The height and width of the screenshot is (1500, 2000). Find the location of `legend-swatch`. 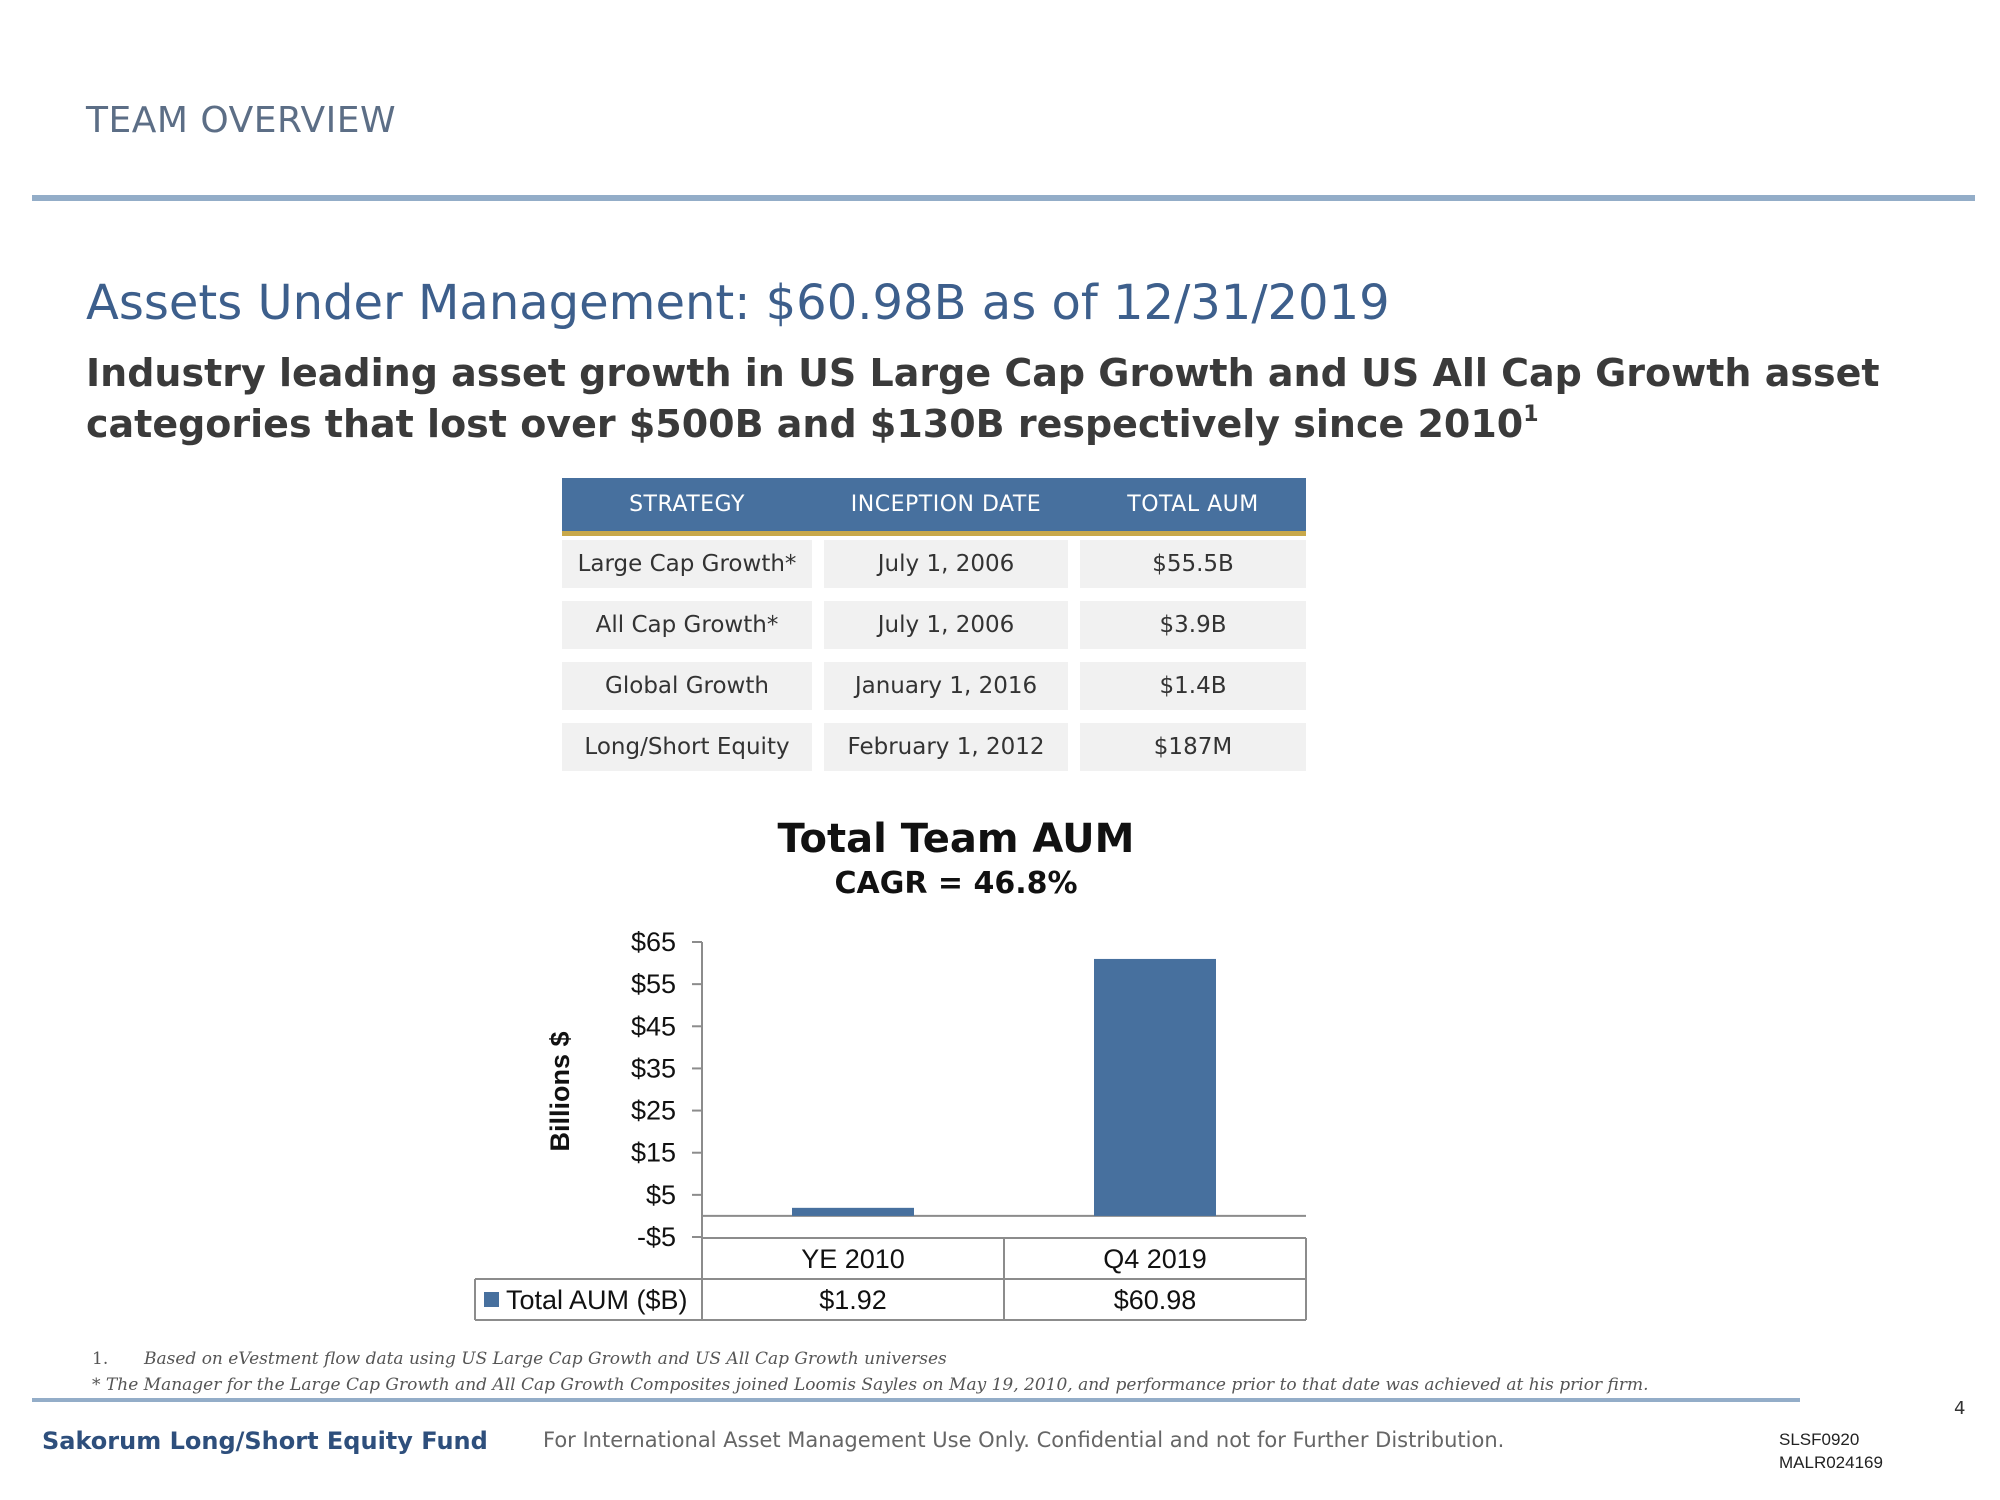

legend-swatch is located at coordinates (491, 1299).